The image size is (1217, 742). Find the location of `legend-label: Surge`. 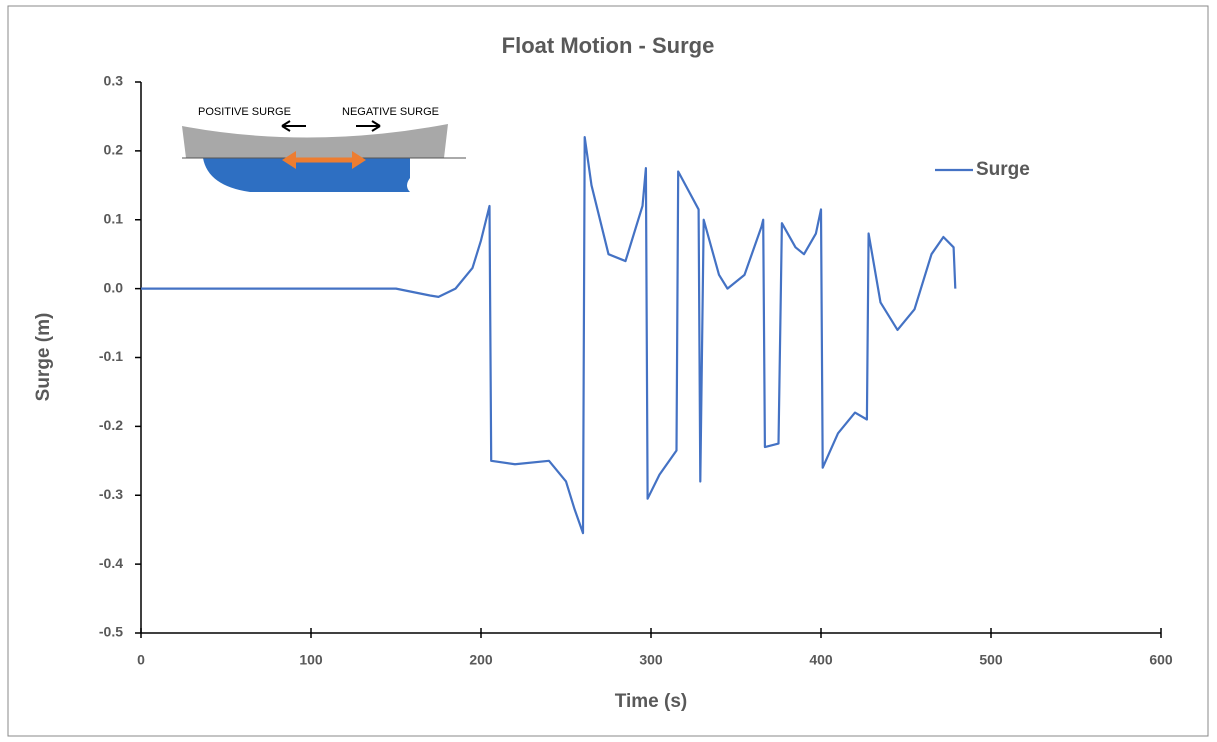

legend-label: Surge is located at coordinates (1003, 169).